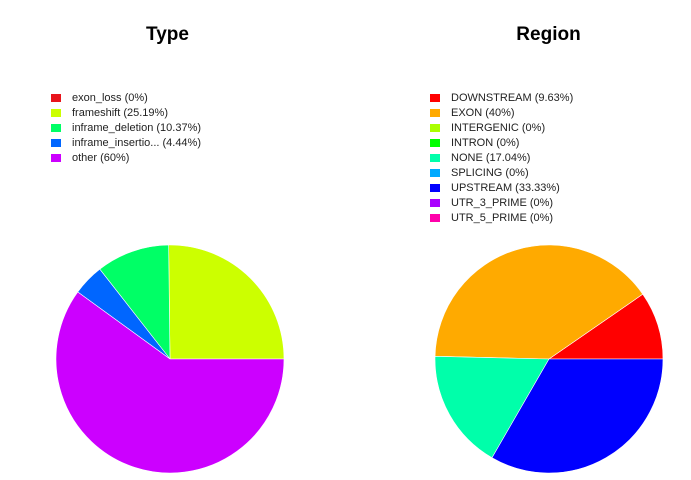 The image size is (691, 480). What do you see at coordinates (226, 302) in the screenshot?
I see `type-pie-slice-frameshift` at bounding box center [226, 302].